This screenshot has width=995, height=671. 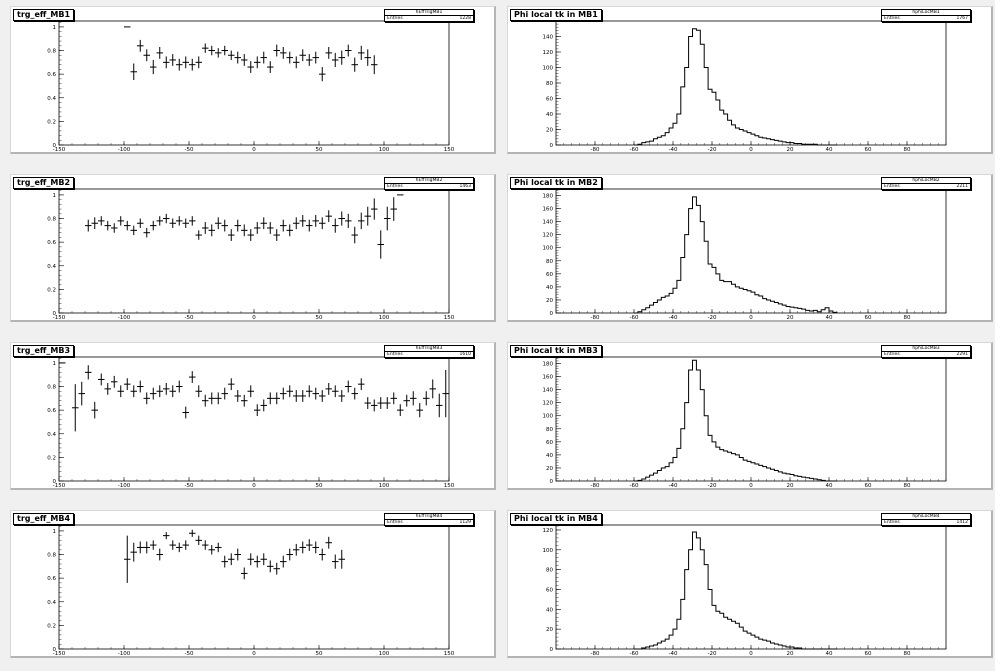 I want to click on y-tick-label: 20, so click(x=549, y=131).